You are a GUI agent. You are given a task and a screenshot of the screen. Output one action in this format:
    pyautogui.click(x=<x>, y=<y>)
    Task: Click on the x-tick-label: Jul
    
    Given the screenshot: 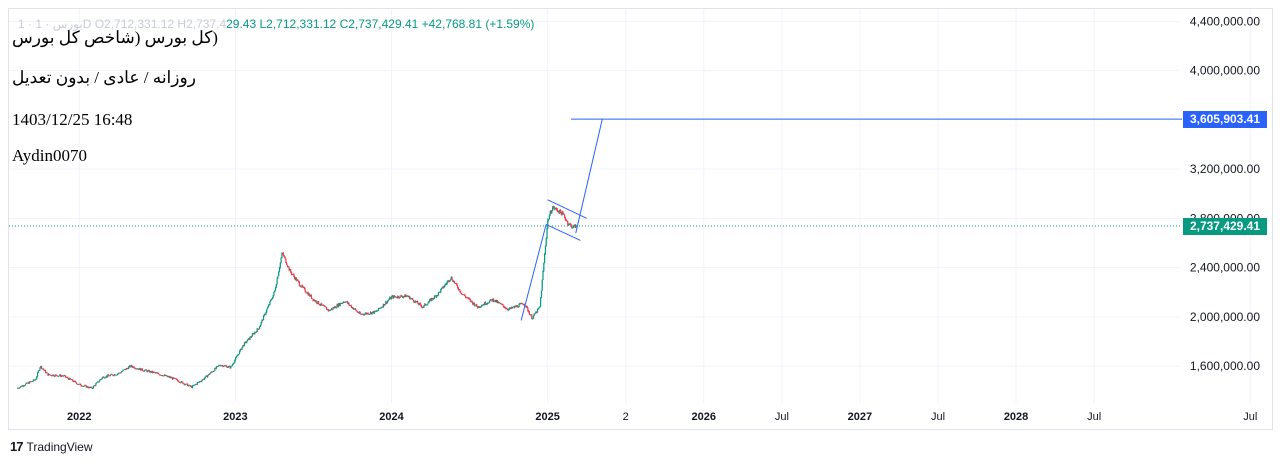 What is the action you would take?
    pyautogui.click(x=1250, y=417)
    